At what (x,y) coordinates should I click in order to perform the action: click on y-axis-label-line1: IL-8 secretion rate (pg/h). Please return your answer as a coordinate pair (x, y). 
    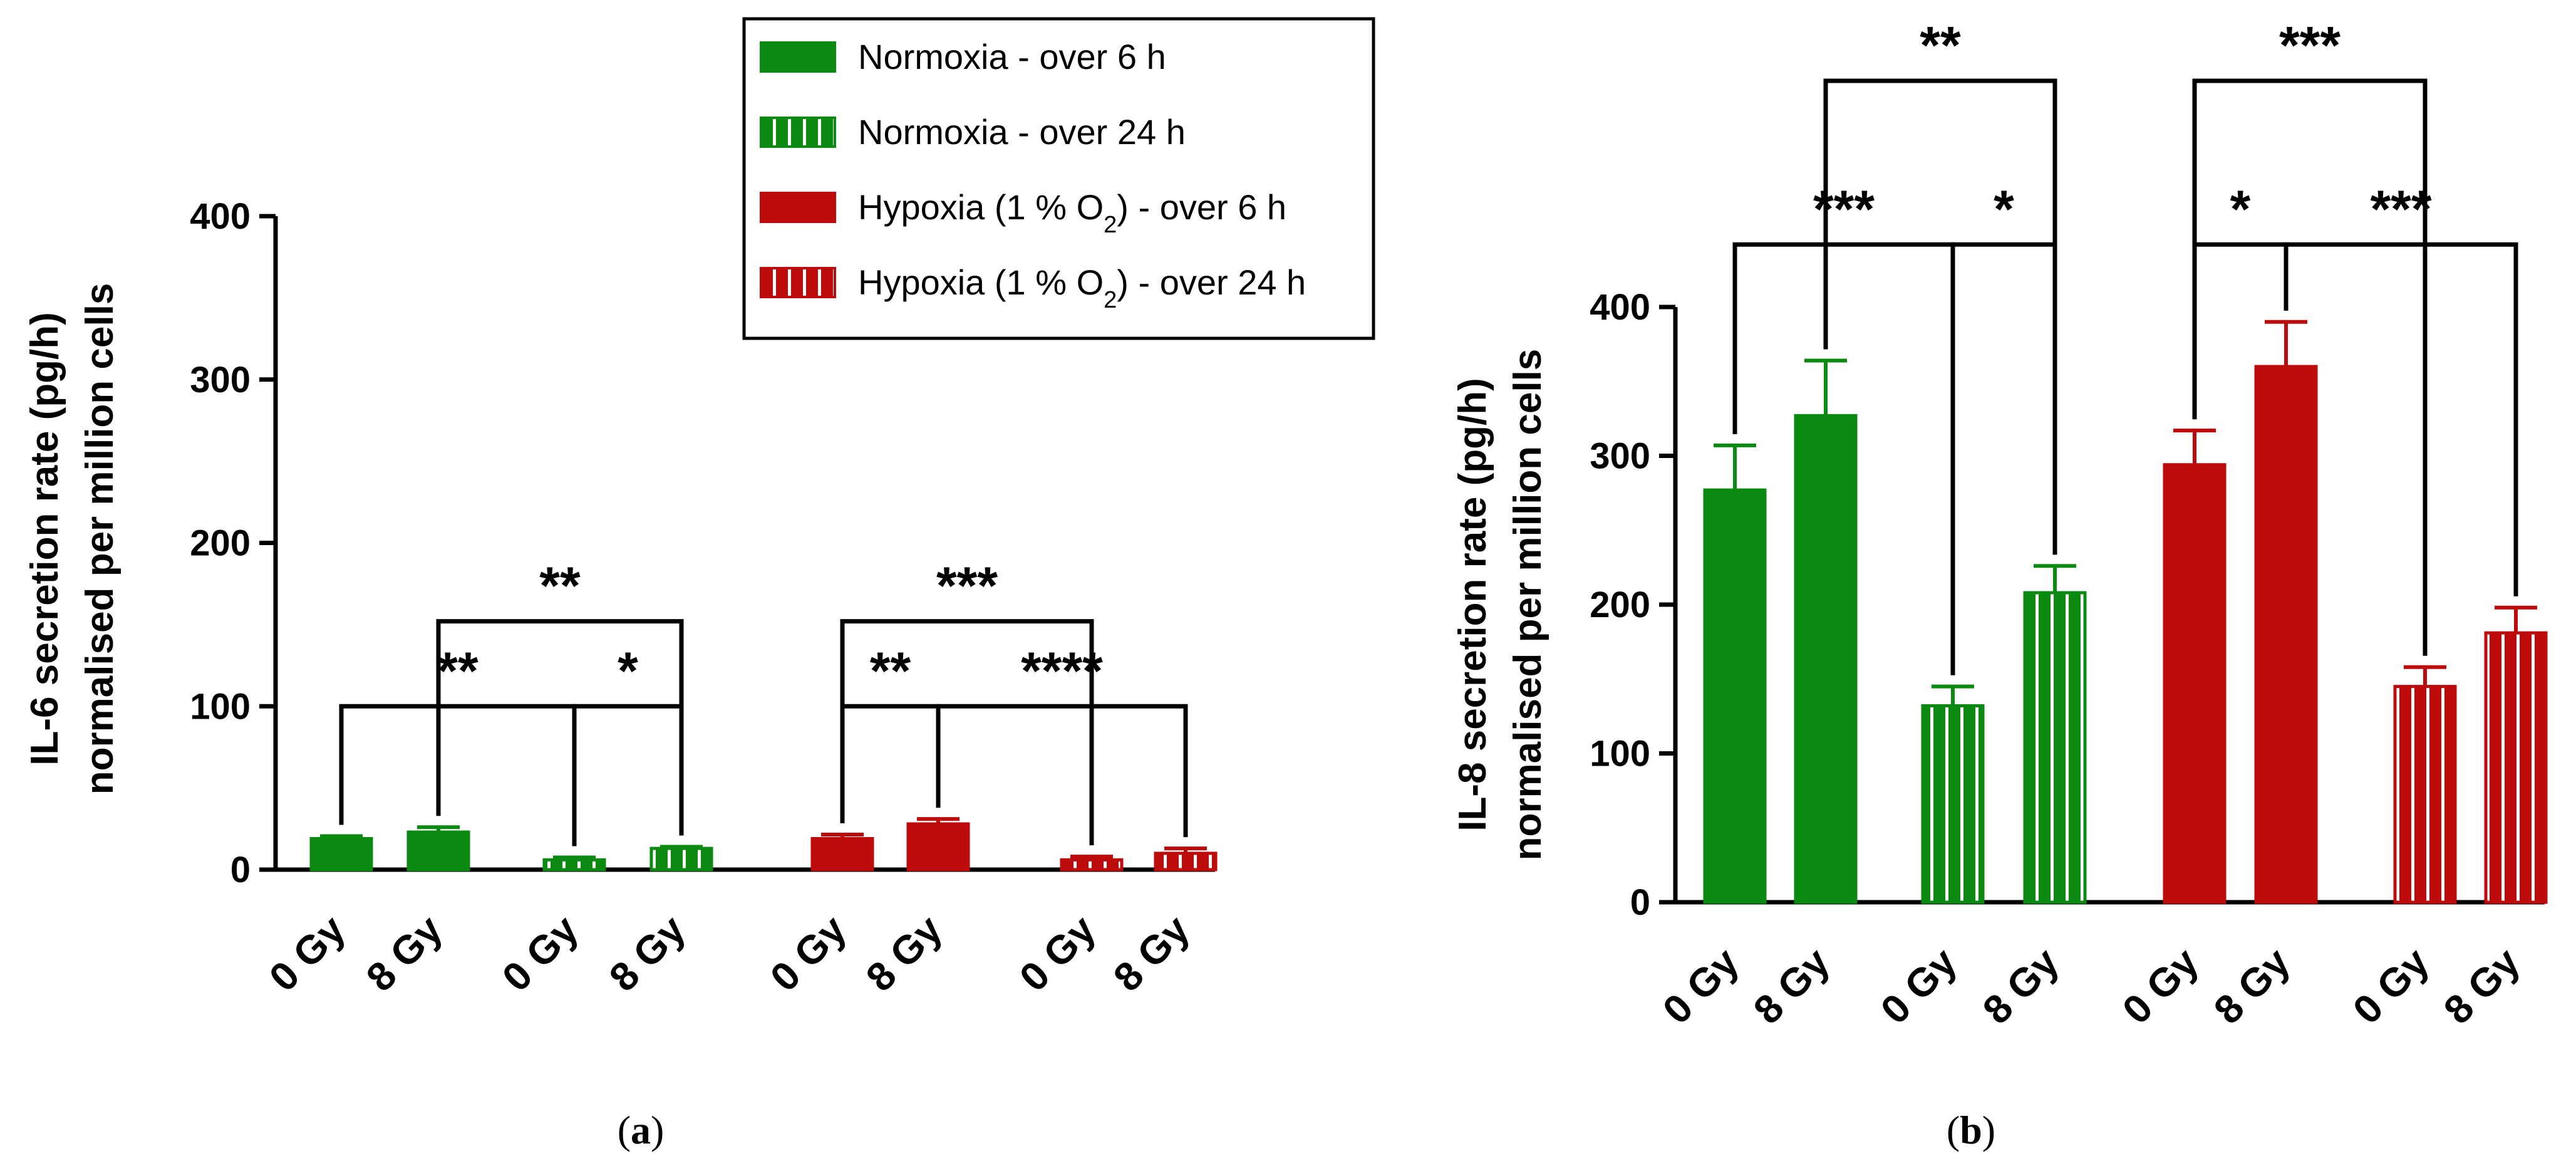
    Looking at the image, I should click on (1472, 604).